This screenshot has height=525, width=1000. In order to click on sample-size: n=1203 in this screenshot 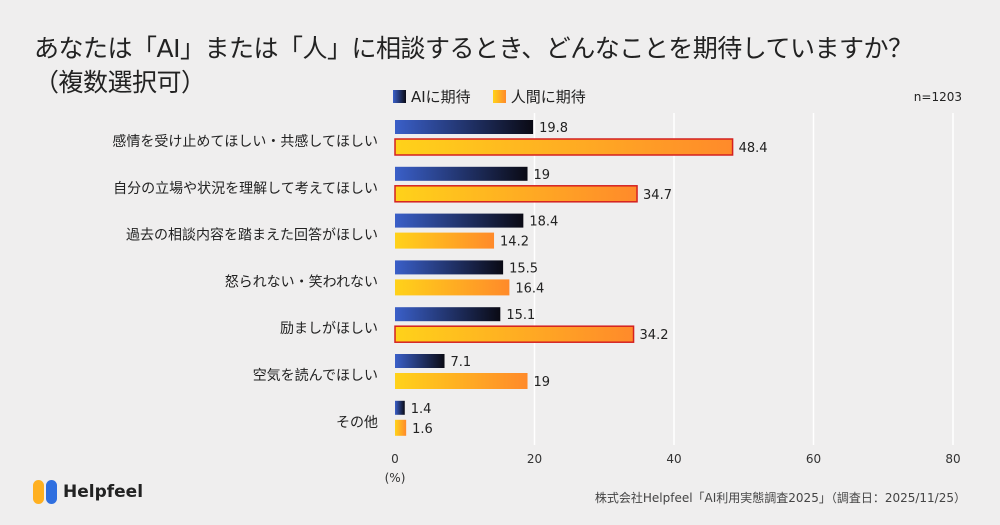, I will do `click(937, 97)`.